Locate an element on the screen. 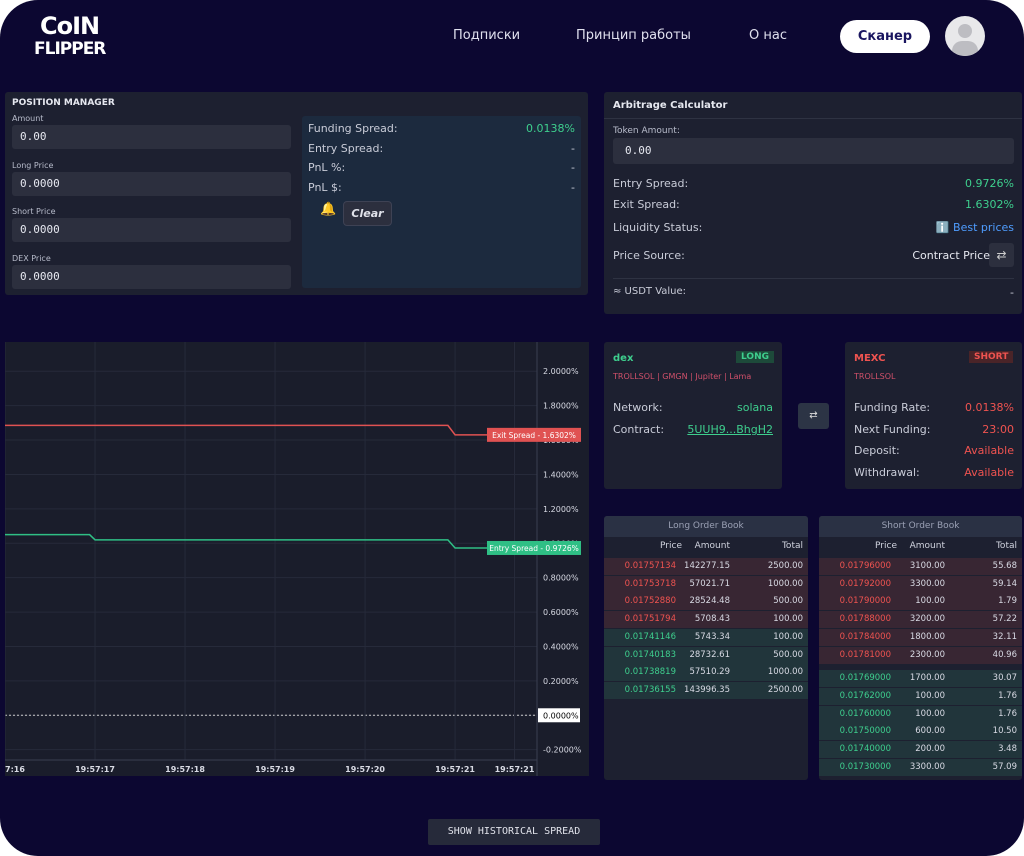 Image resolution: width=1024 pixels, height=856 pixels. col-head: Price is located at coordinates (671, 546).